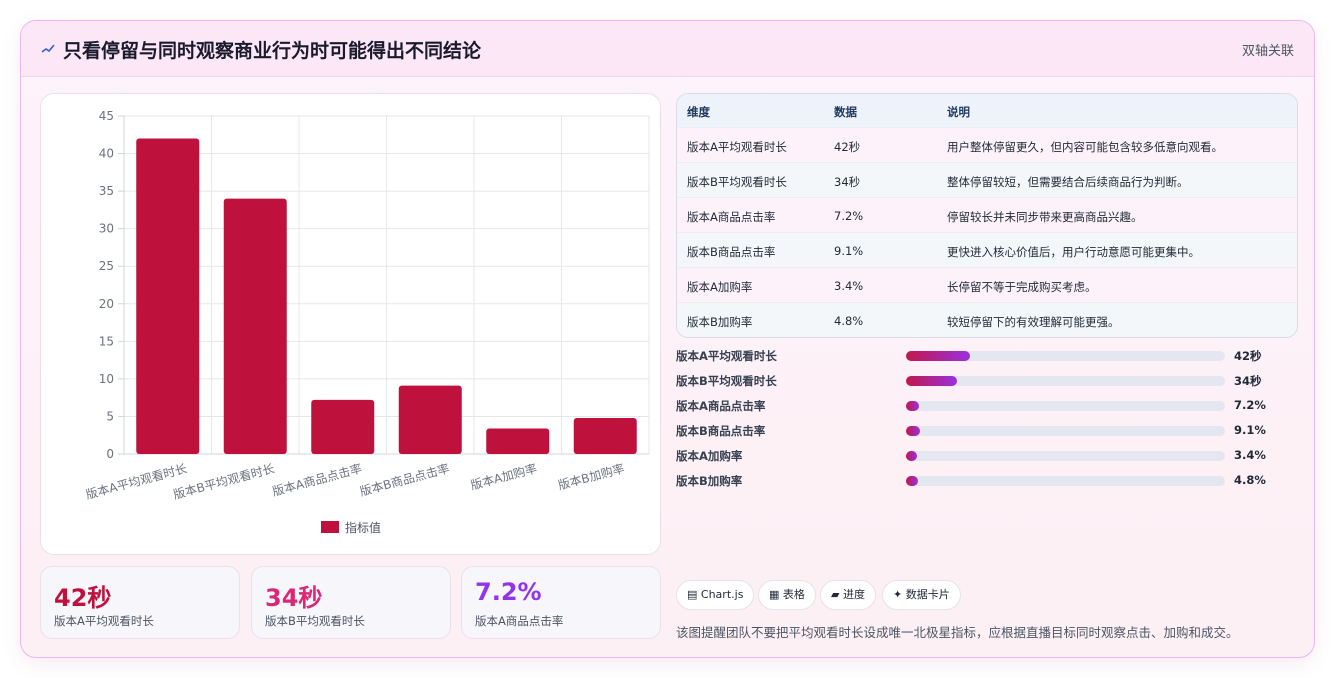 The image size is (1336, 678). What do you see at coordinates (721, 406) in the screenshot?
I see `progress-label: 版本A商品点击率` at bounding box center [721, 406].